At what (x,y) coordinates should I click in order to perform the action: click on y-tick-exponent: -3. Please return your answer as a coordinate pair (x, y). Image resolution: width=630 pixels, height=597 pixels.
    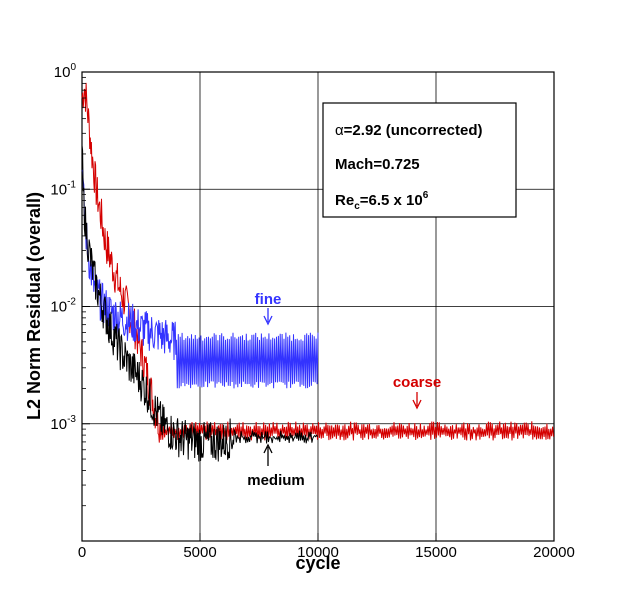
    Looking at the image, I should click on (71, 419).